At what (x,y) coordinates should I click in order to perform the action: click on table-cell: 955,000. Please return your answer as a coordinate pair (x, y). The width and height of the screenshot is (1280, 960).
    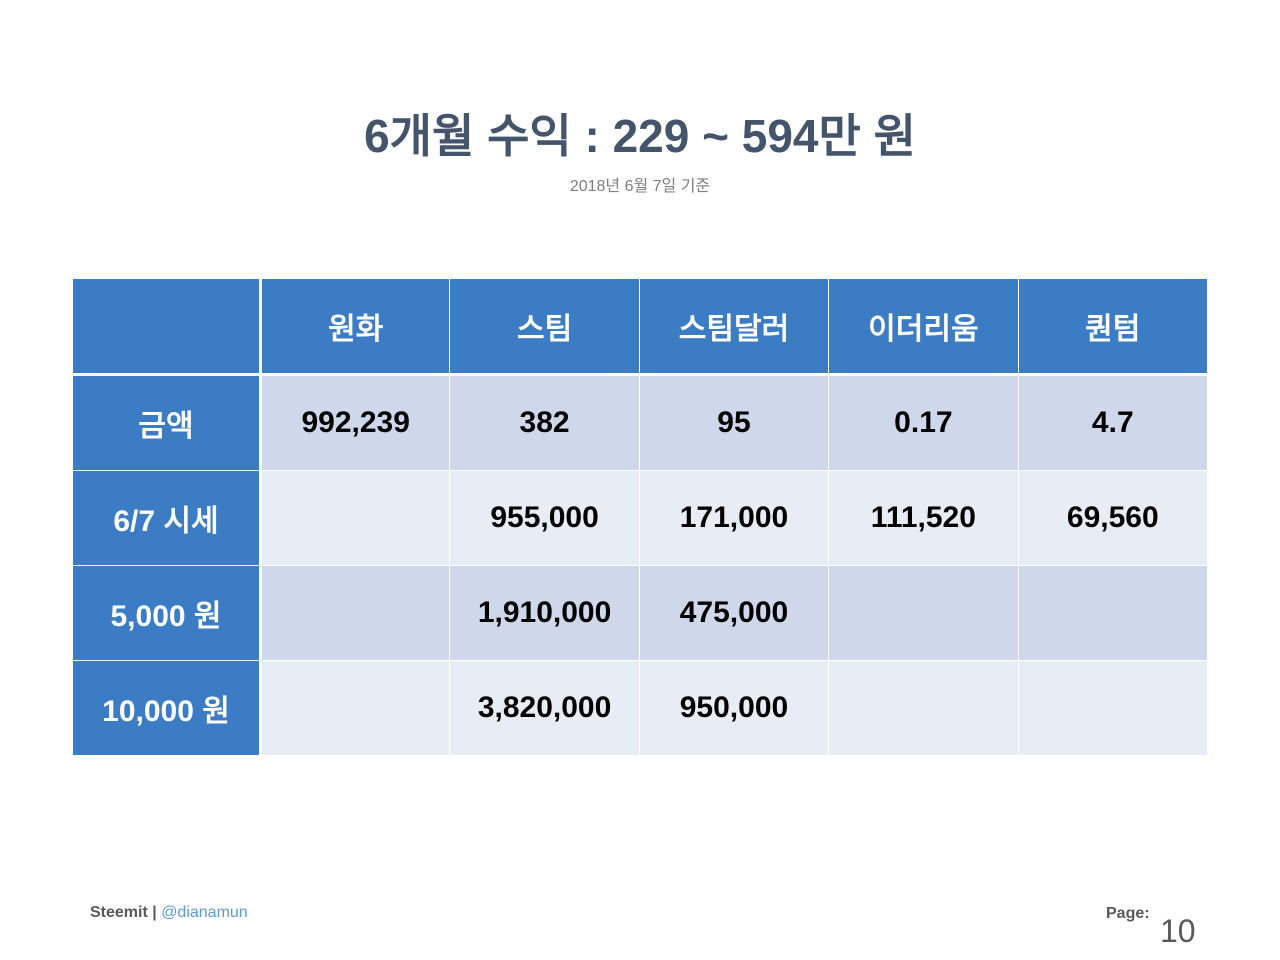
    Looking at the image, I should click on (544, 518).